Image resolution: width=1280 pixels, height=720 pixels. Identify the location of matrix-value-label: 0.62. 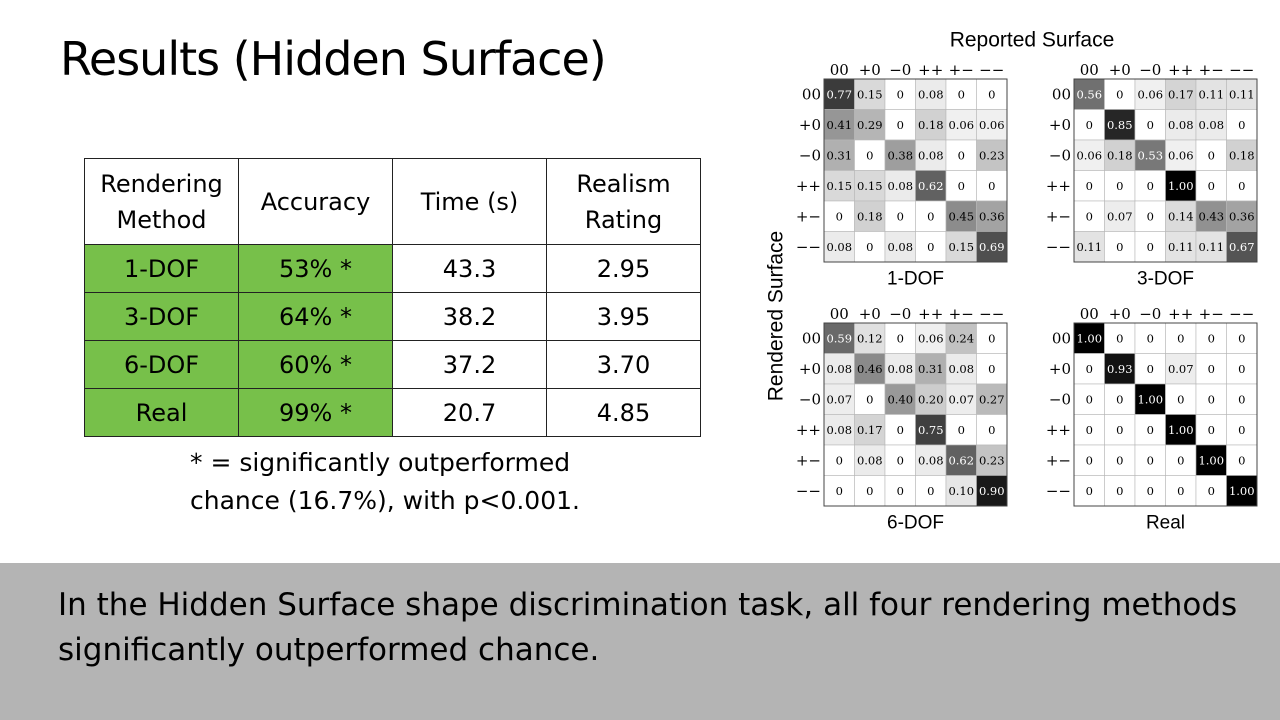
(961, 460).